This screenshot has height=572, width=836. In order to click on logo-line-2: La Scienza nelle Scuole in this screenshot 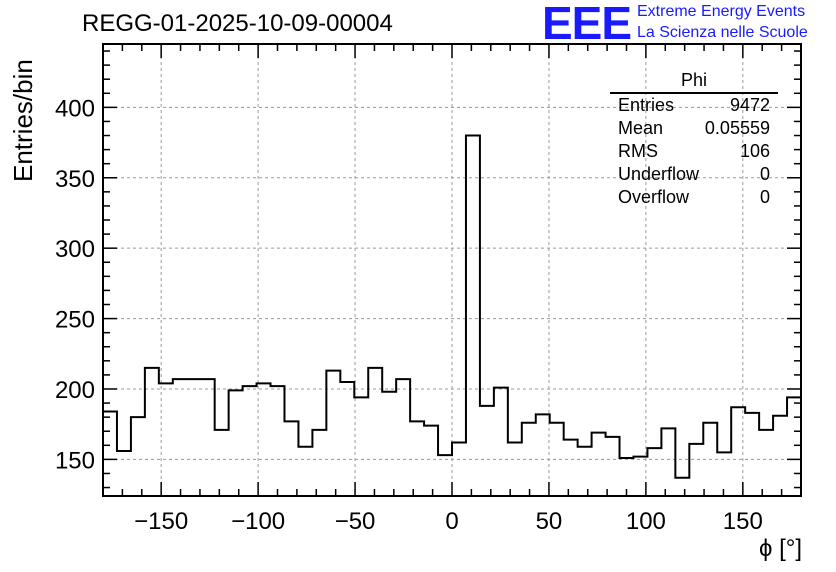, I will do `click(722, 32)`.